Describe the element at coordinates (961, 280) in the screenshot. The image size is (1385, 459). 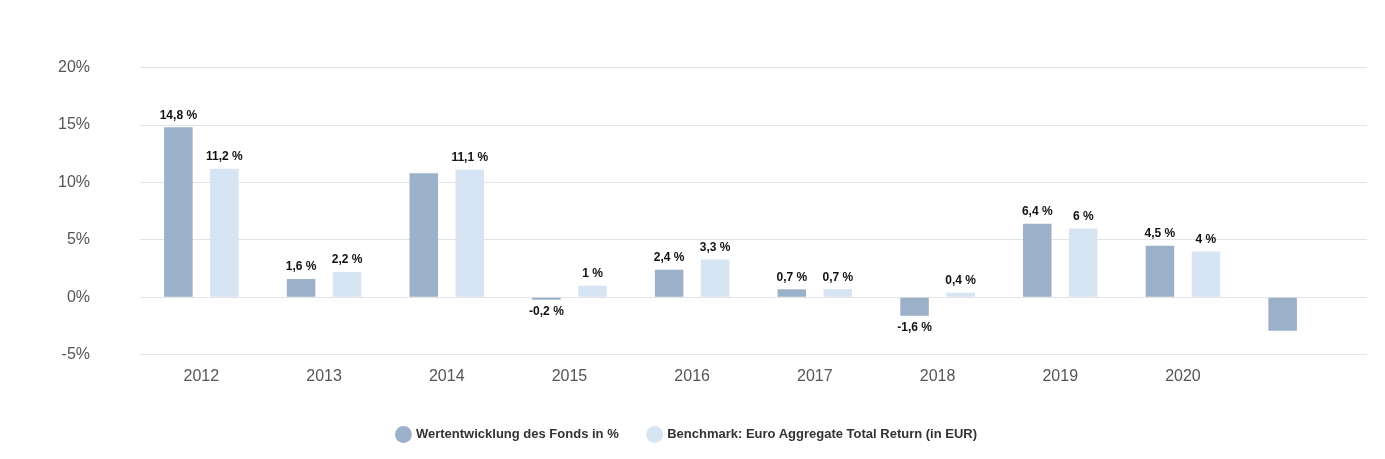
I see `data-label: 0,4 %` at that location.